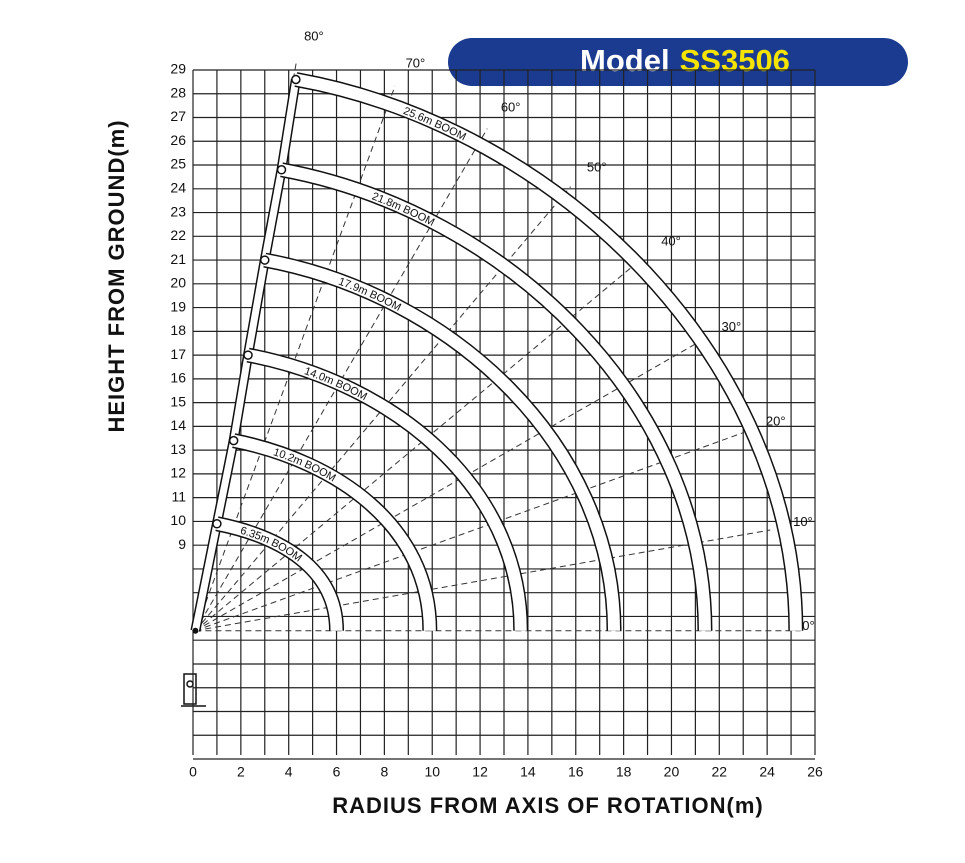 The width and height of the screenshot is (965, 863). I want to click on y-tick-label: 10, so click(178, 520).